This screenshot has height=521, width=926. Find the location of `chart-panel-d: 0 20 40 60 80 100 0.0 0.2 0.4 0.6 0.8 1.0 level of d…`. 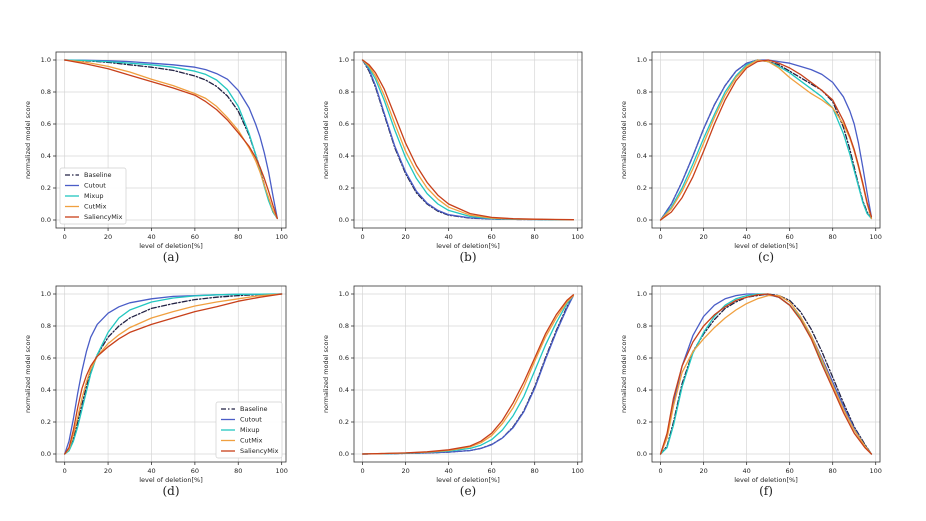

chart-panel-d: 0 20 40 60 80 100 0.0 0.2 0.4 0.6 0.8 1.0 level of d… is located at coordinates (156, 391).